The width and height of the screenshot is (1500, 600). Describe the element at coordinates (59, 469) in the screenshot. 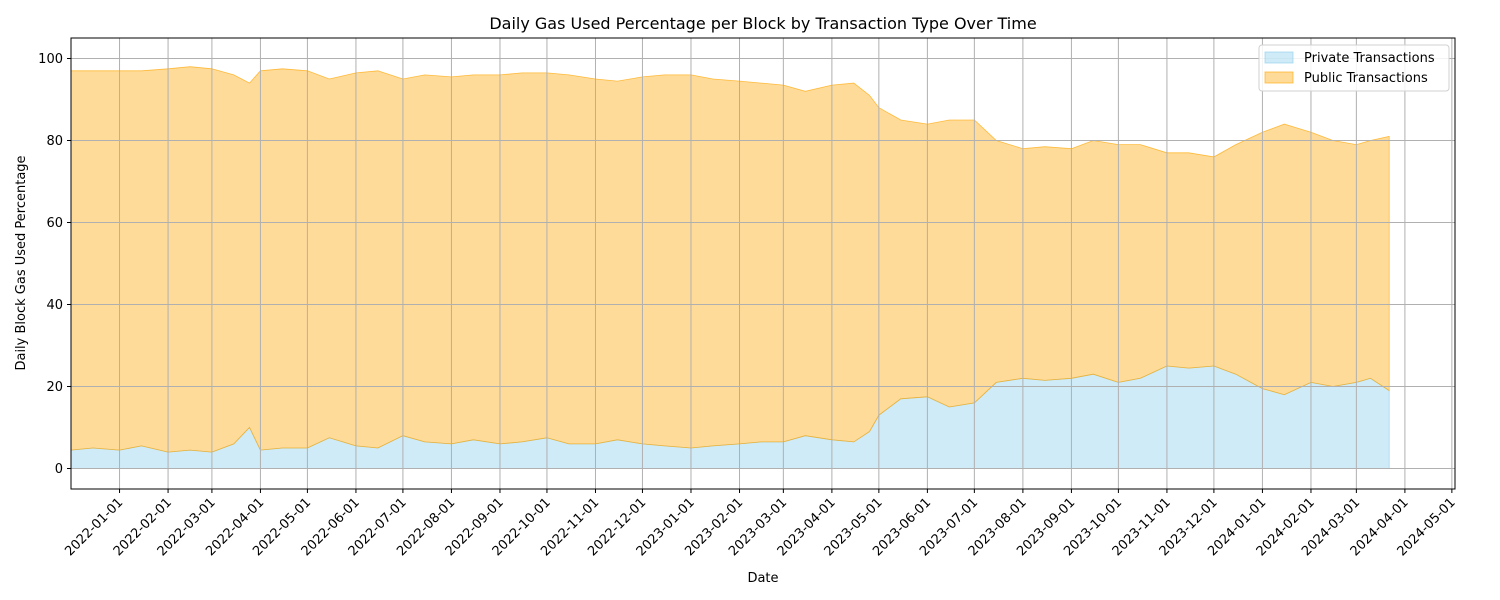

I see `y-tick-label: 0` at that location.